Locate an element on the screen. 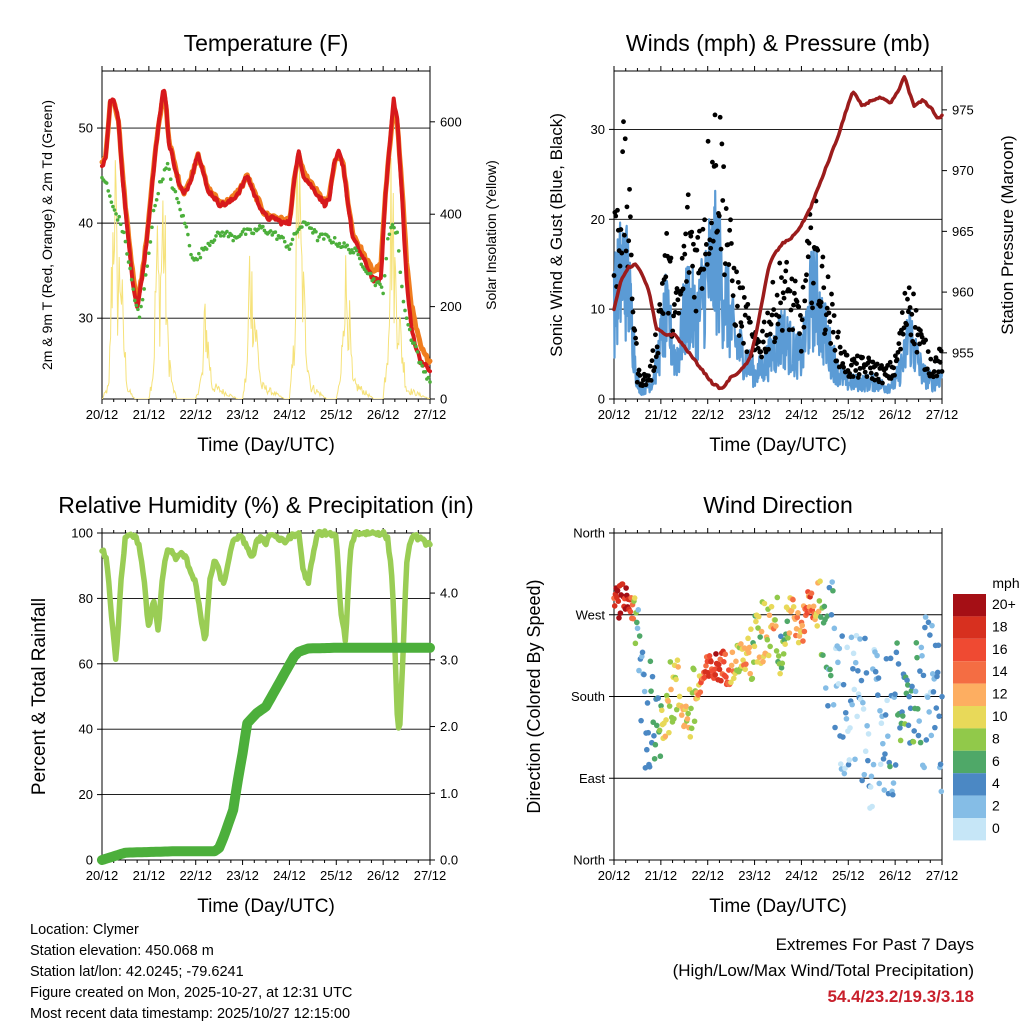 The width and height of the screenshot is (1024, 1024). extremes-subtitle: (High/Low/Max Wind/Total Precipitation) is located at coordinates (823, 970).